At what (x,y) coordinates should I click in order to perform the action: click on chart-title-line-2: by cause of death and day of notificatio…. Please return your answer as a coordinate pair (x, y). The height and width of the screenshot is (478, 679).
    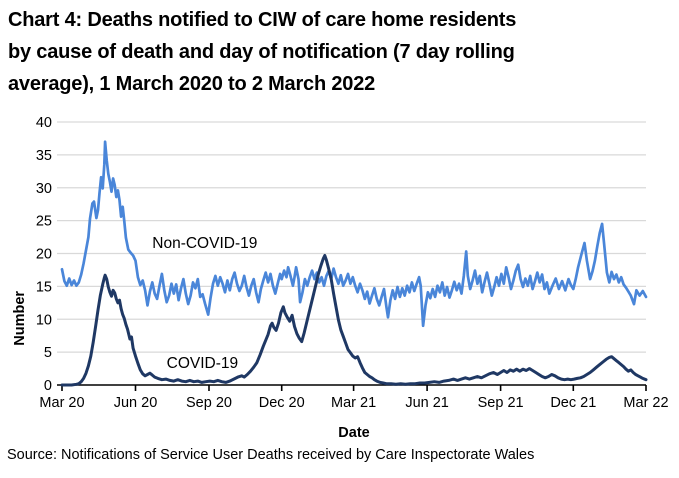
    Looking at the image, I should click on (261, 52).